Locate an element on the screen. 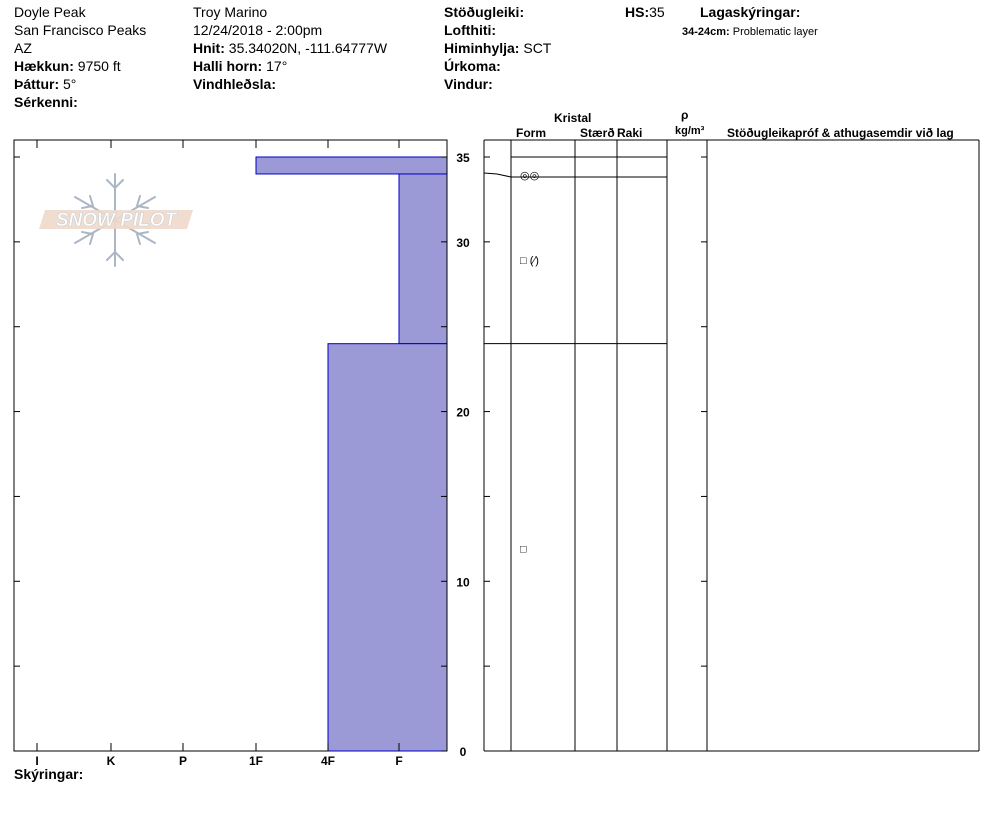 The width and height of the screenshot is (994, 840). sky-label: Himinhylja: is located at coordinates (482, 48).